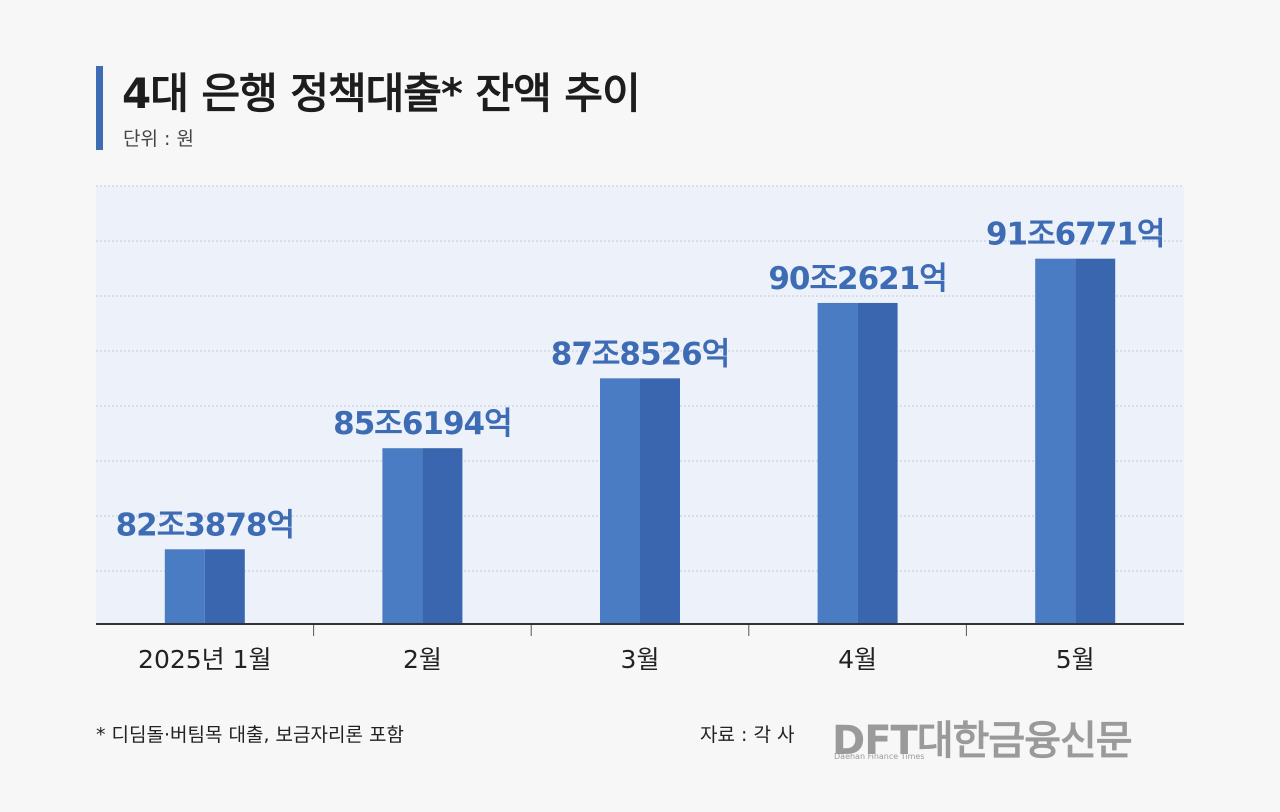 This screenshot has height=812, width=1280. I want to click on x-tick-label: 5월, so click(1075, 659).